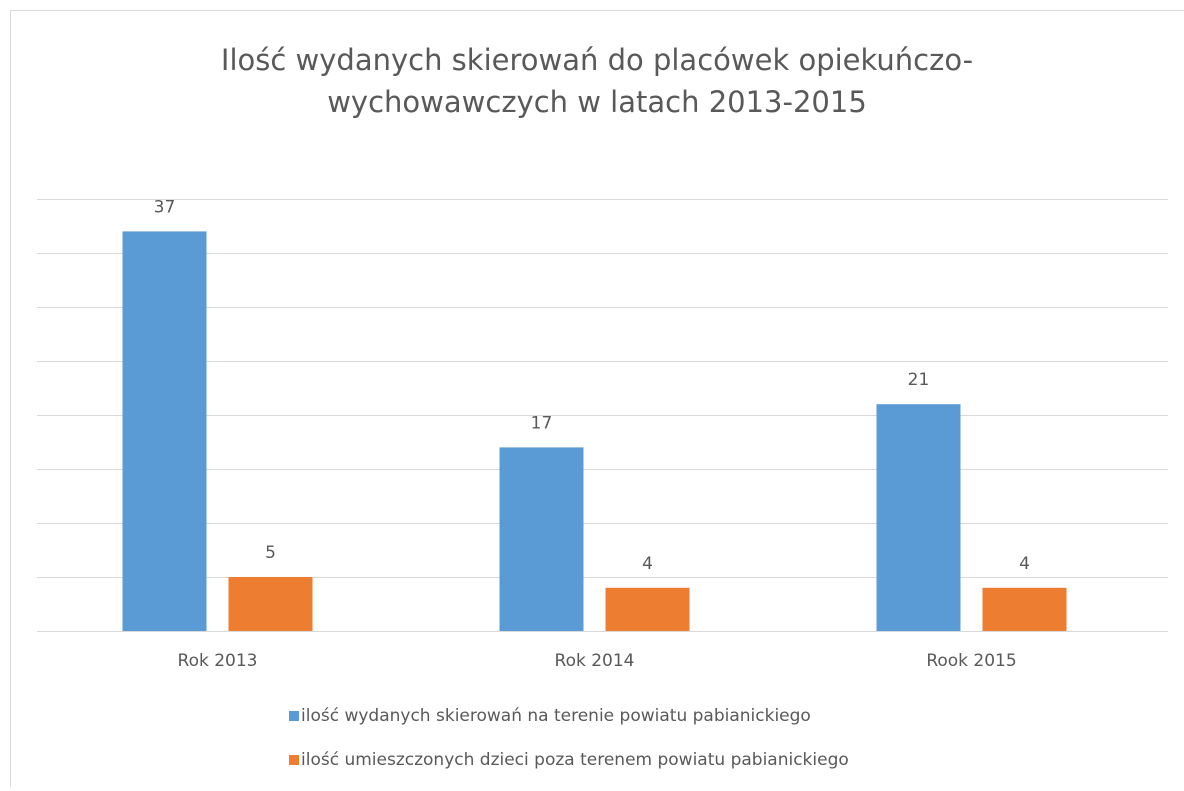 This screenshot has width=1184, height=791. What do you see at coordinates (270, 553) in the screenshot?
I see `data-label: 5` at bounding box center [270, 553].